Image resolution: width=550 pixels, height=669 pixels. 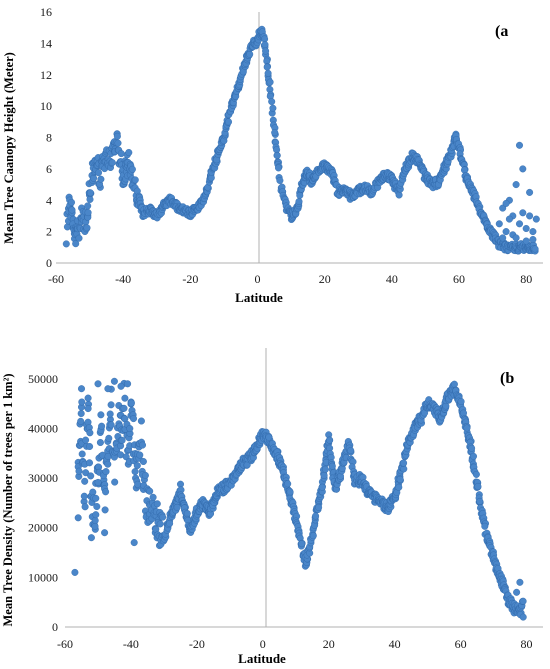 I want to click on chart-a-y-label: Mean Tree Caanopy Height (Meter), so click(x=9, y=148).